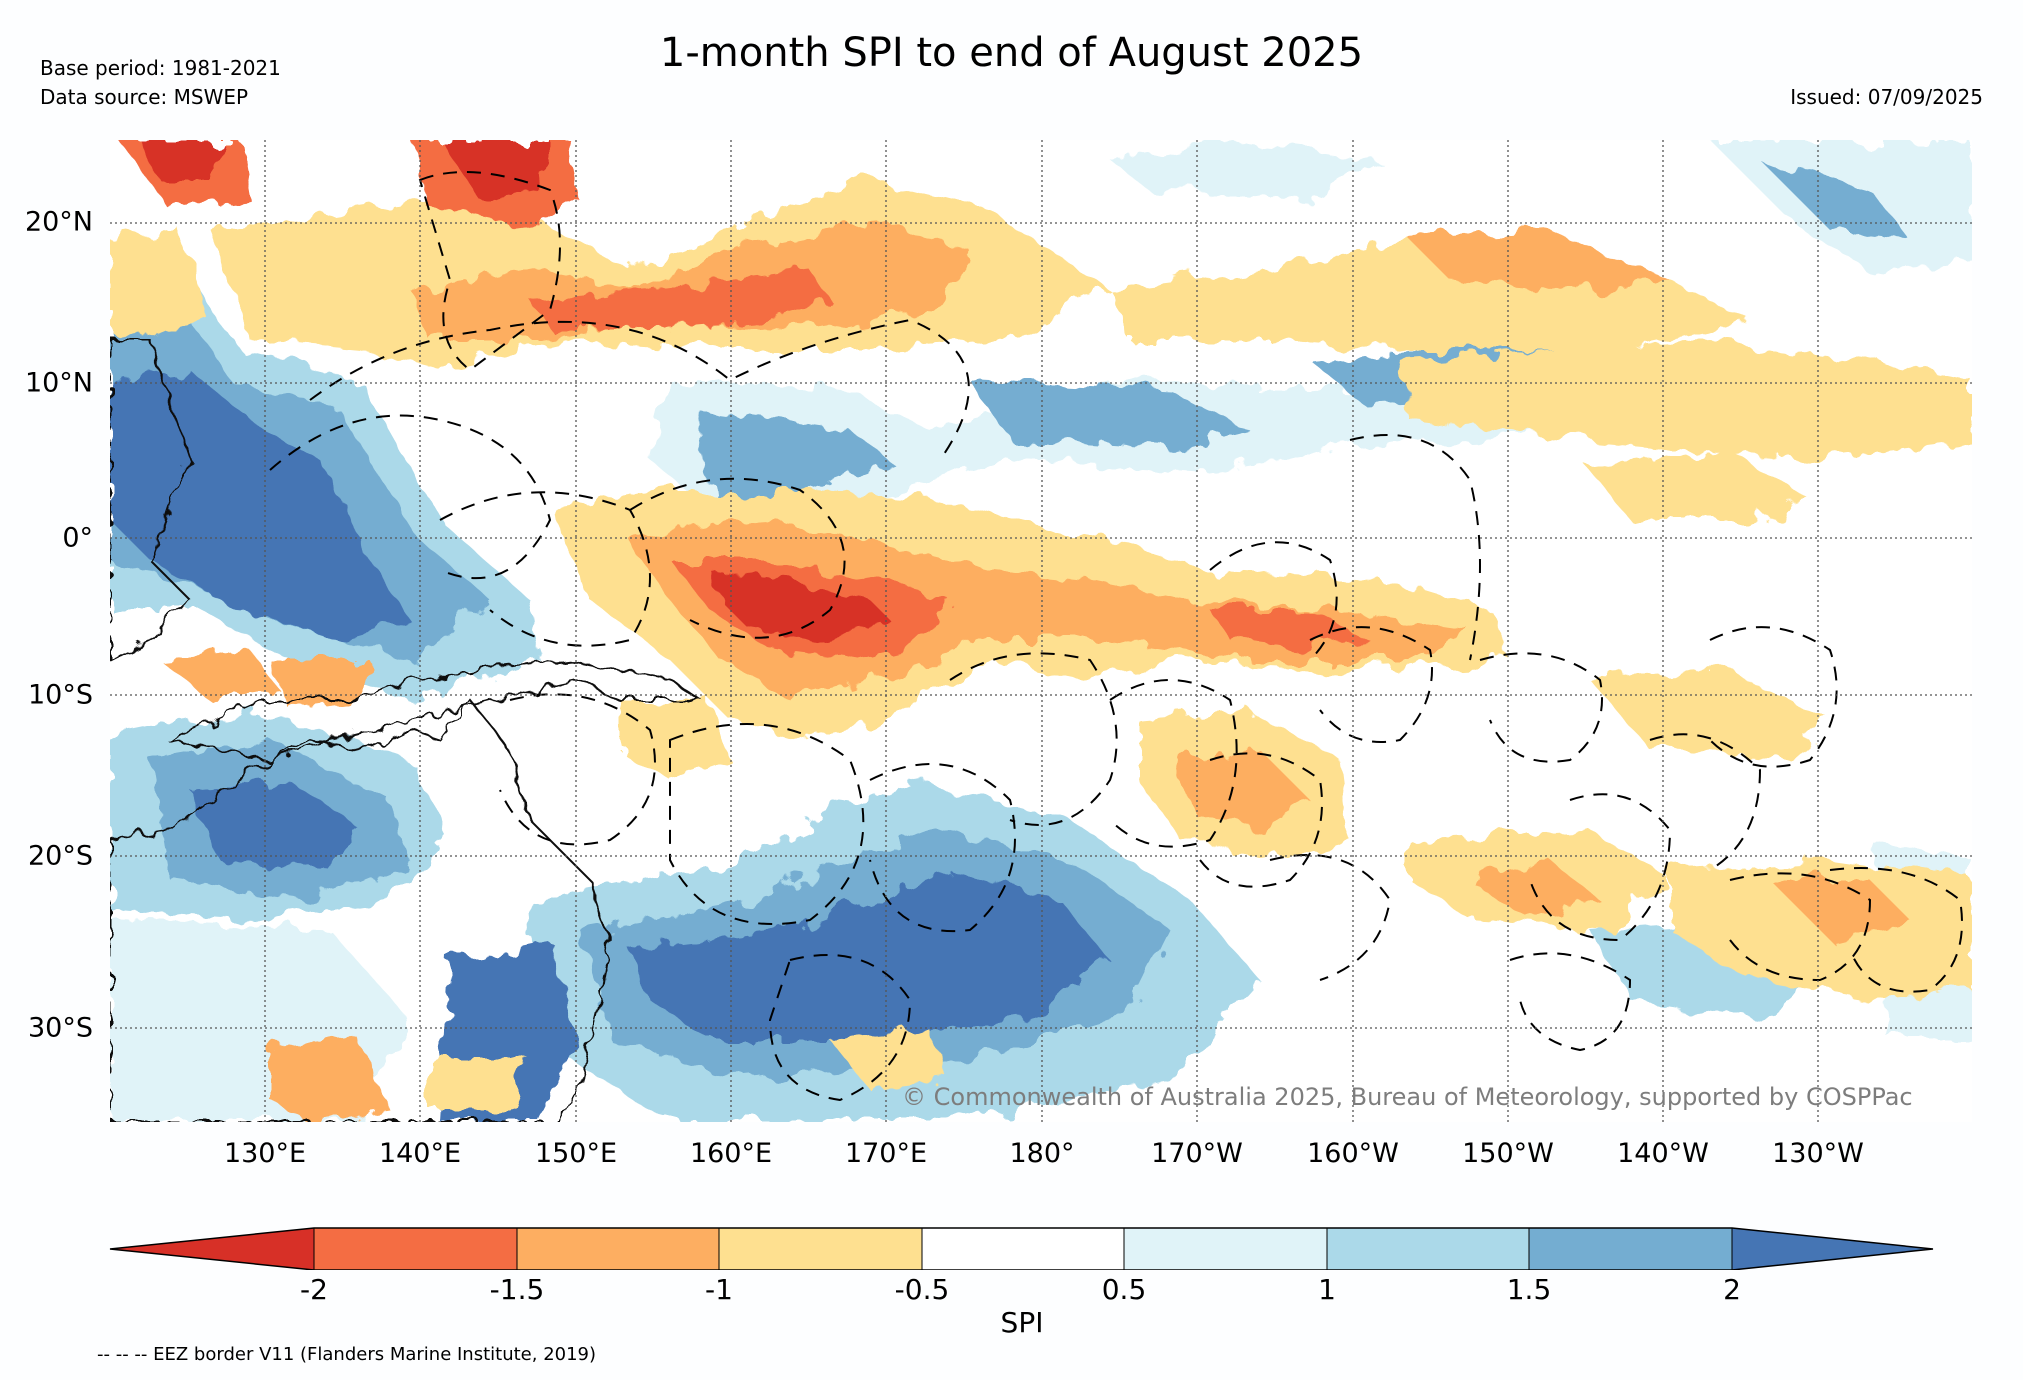 The image size is (2023, 1380). Describe the element at coordinates (212, 1249) in the screenshot. I see `colorbar-arrow-low` at that location.